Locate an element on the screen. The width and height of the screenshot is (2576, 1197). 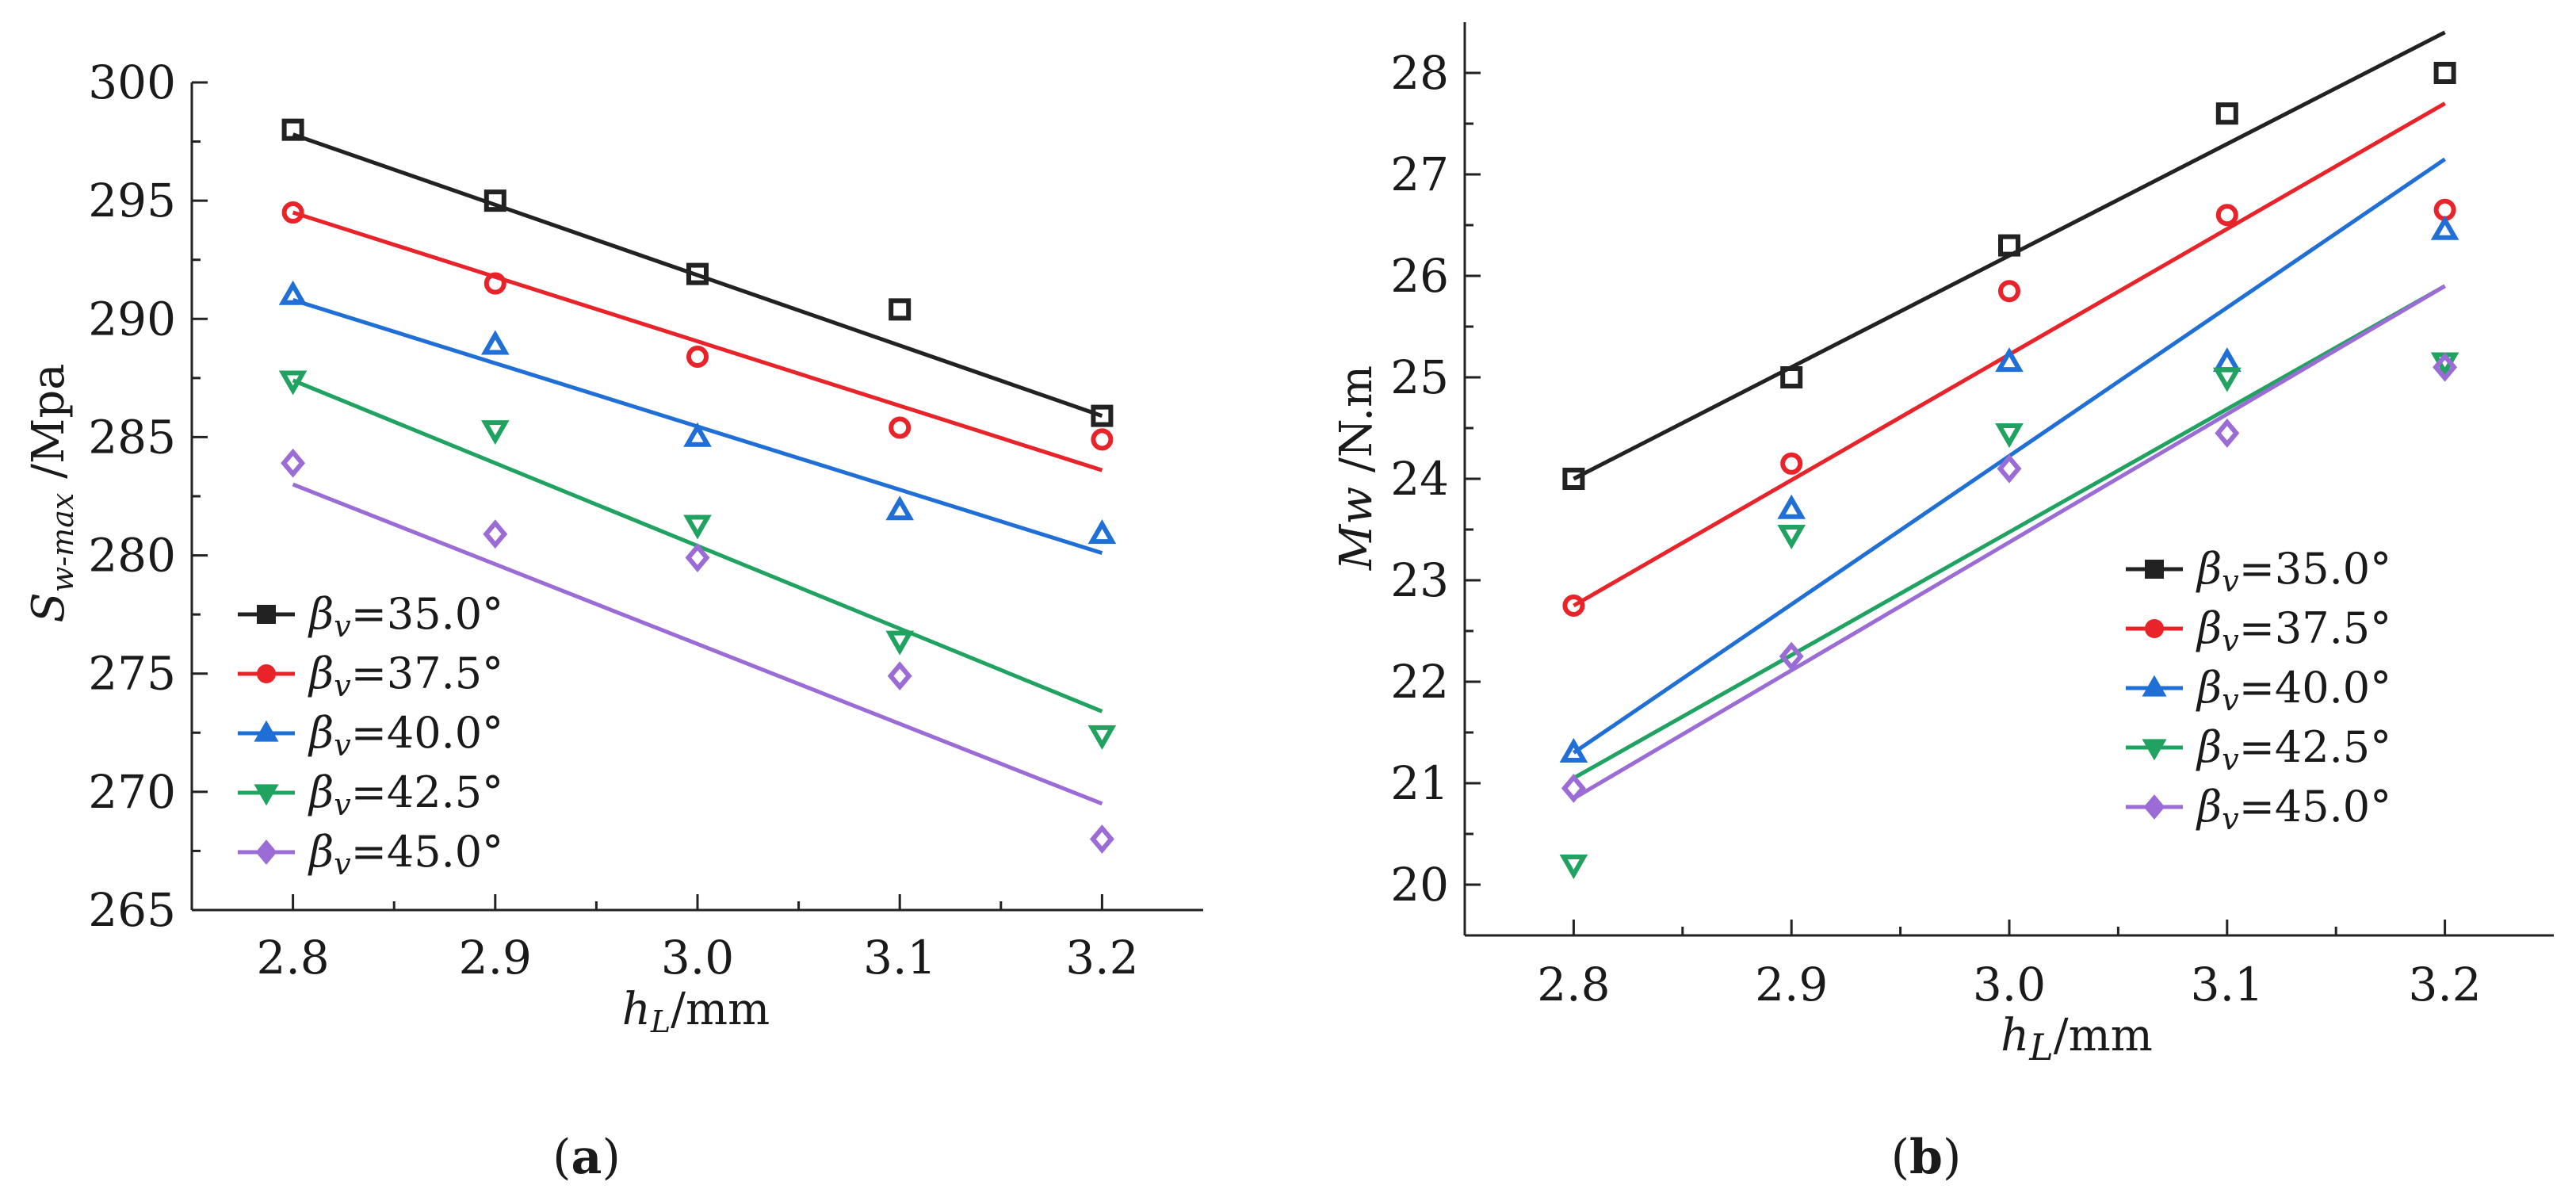
panel-a-x-tick-label: 2.9 is located at coordinates (495, 958).